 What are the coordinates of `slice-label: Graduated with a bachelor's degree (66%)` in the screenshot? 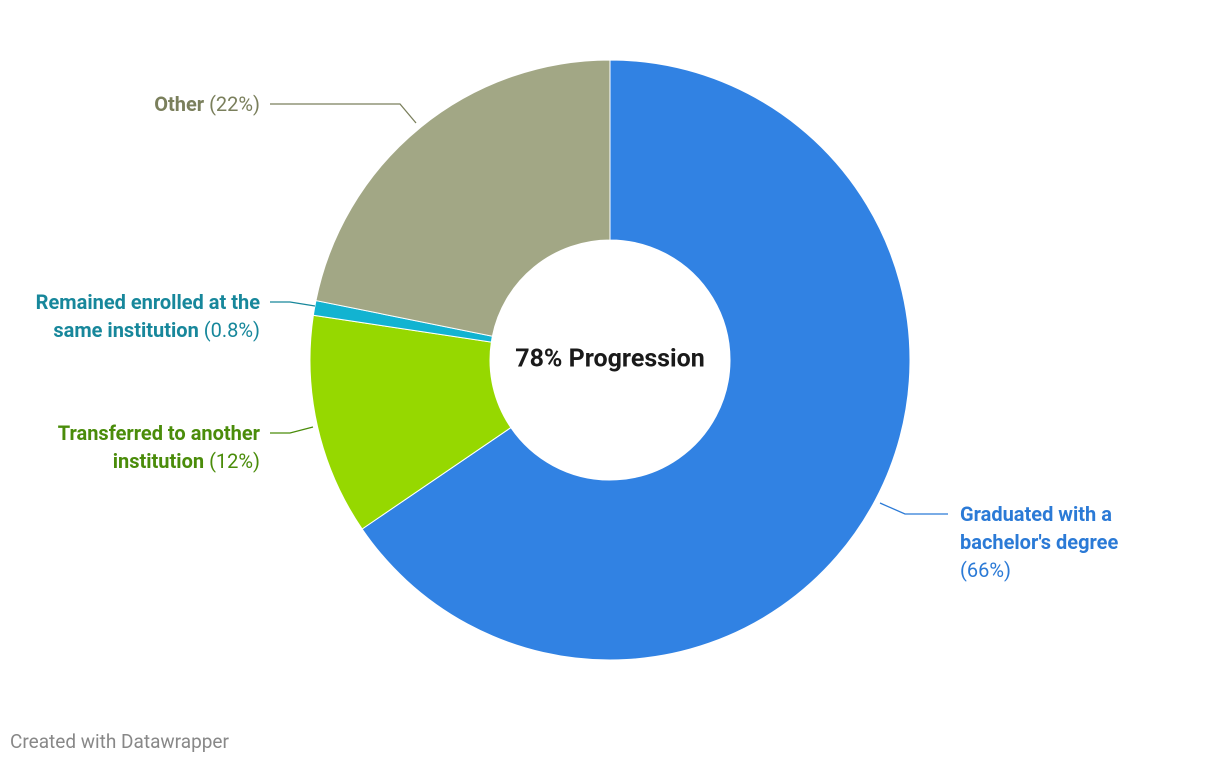 It's located at (1065, 542).